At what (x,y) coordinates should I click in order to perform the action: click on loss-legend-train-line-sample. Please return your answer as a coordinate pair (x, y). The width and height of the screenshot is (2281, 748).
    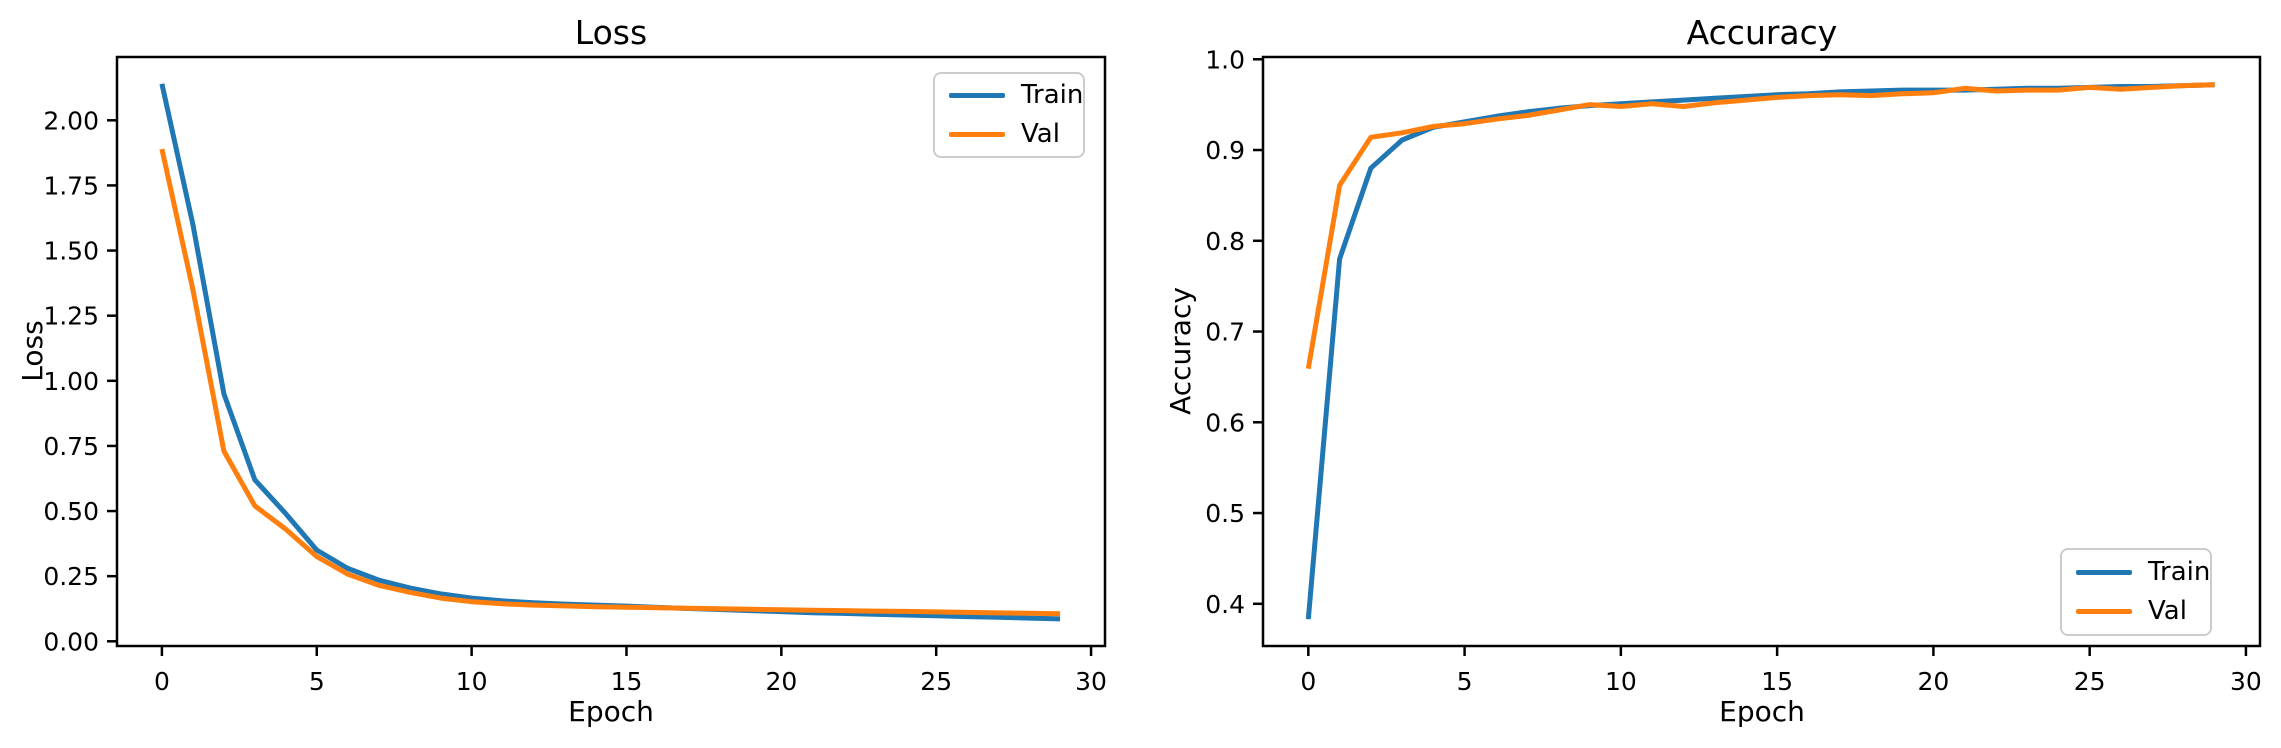
    Looking at the image, I should click on (977, 96).